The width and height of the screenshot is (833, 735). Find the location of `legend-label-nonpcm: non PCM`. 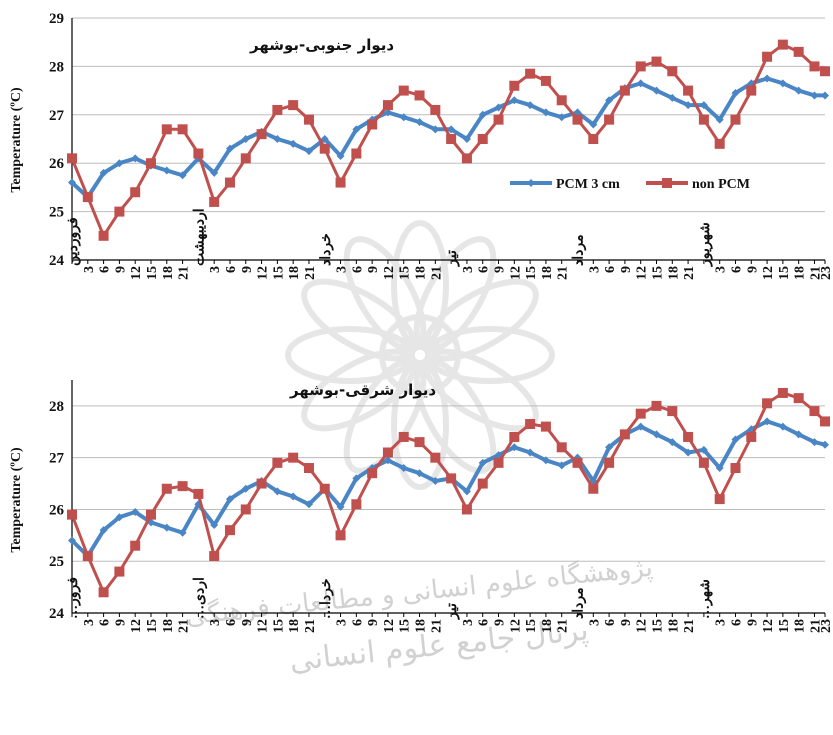

legend-label-nonpcm: non PCM is located at coordinates (721, 184).